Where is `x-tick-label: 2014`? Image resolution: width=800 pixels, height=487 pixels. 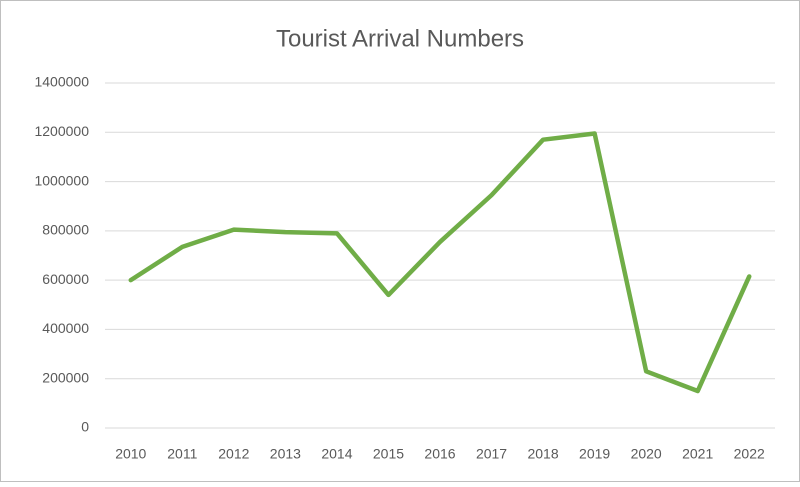 x-tick-label: 2014 is located at coordinates (336, 454).